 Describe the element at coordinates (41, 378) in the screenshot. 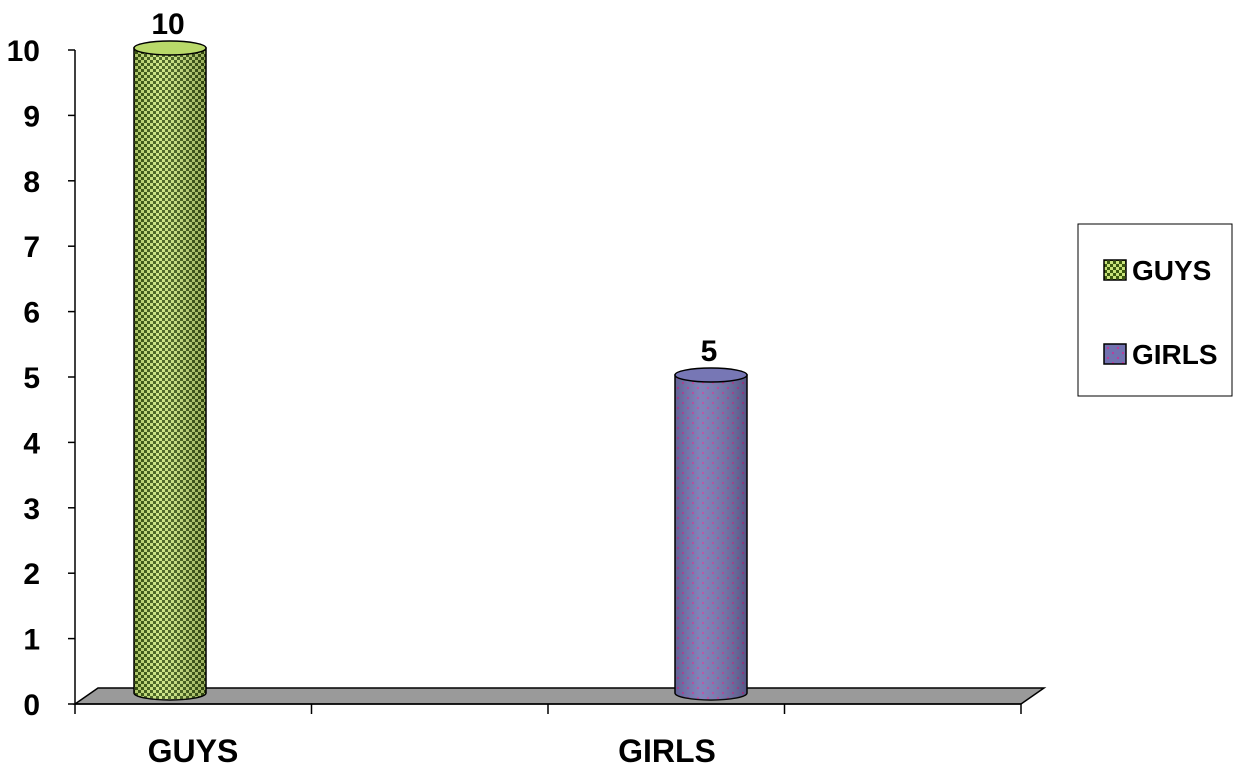

I see `y-axis-ticks: 0 1 2 3 4 5 6 7 8 9 10` at that location.